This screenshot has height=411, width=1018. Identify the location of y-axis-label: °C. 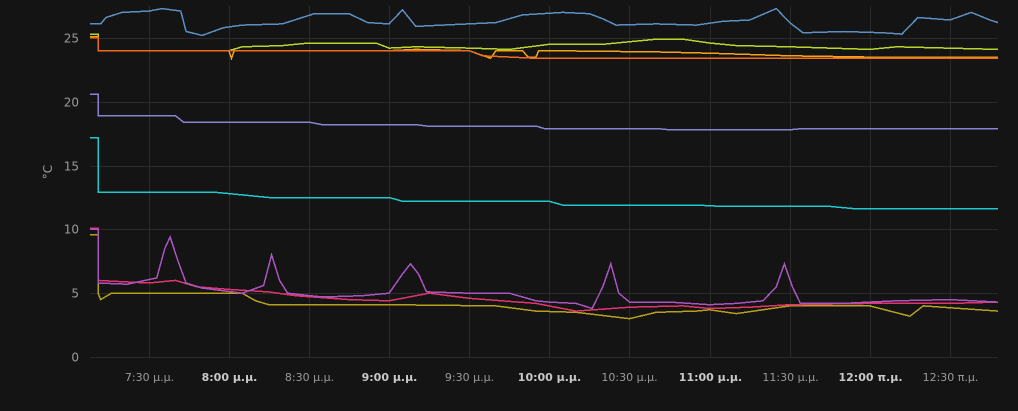
(48, 172).